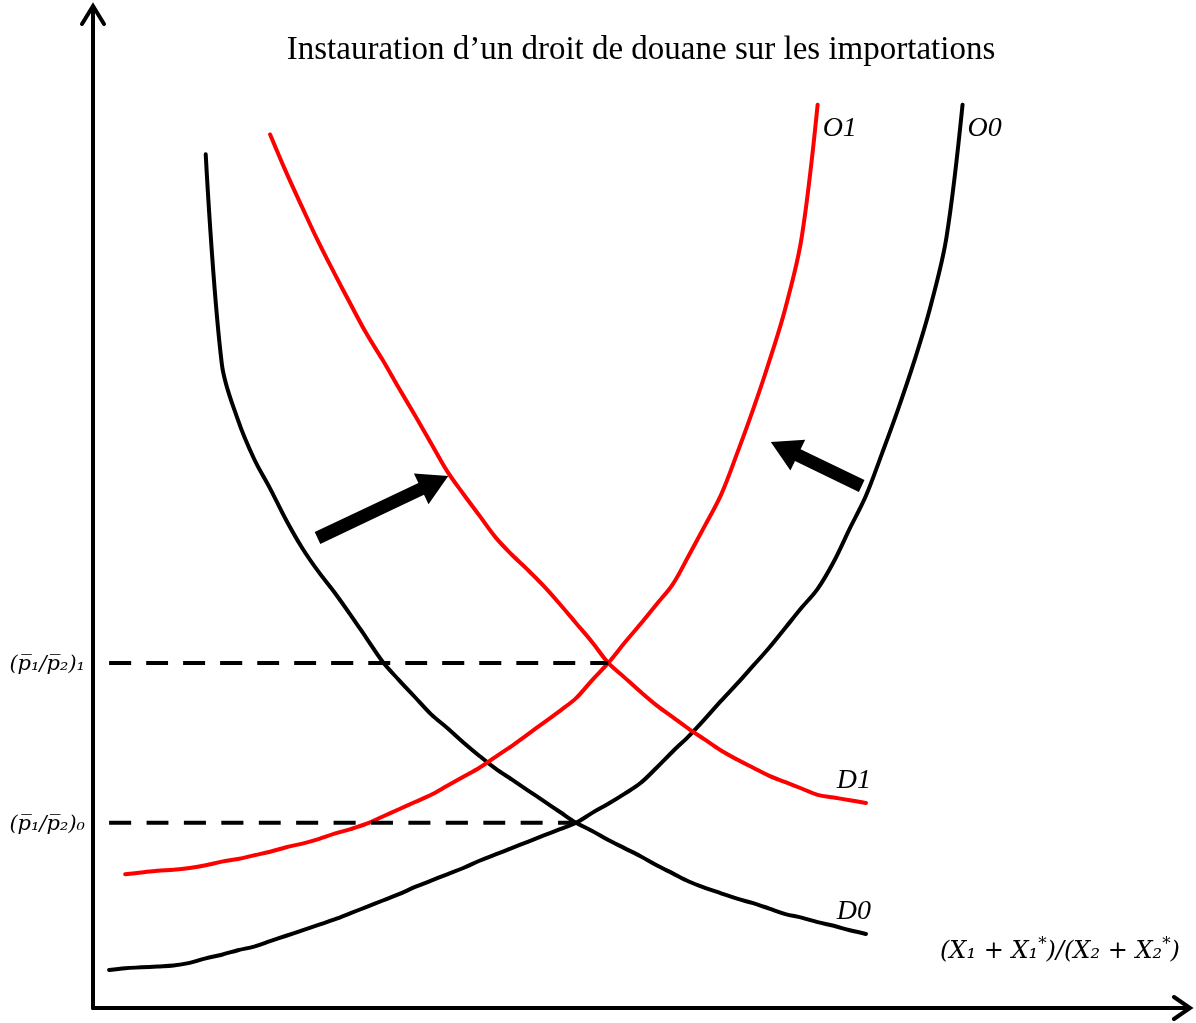  What do you see at coordinates (47, 822) in the screenshot?
I see `series-label: (p̅₁/p̅₂)₀` at bounding box center [47, 822].